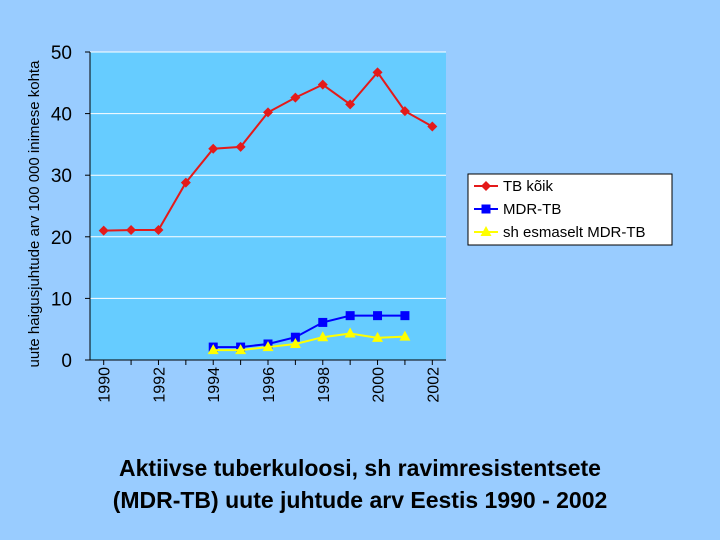  What do you see at coordinates (105, 385) in the screenshot?
I see `x-tick-label: 1990` at bounding box center [105, 385].